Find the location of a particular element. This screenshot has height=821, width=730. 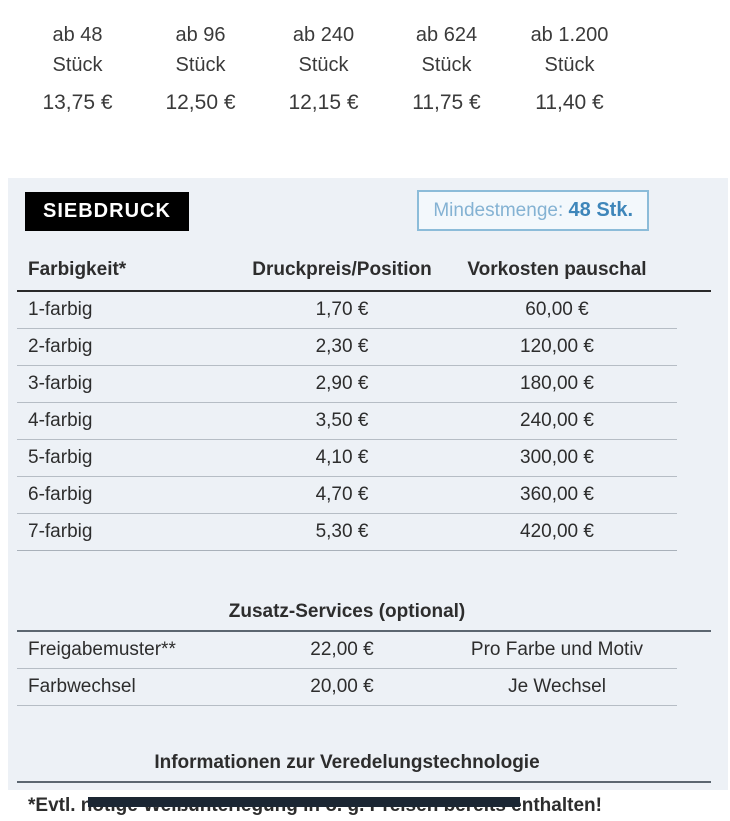

info-divider is located at coordinates (364, 782).